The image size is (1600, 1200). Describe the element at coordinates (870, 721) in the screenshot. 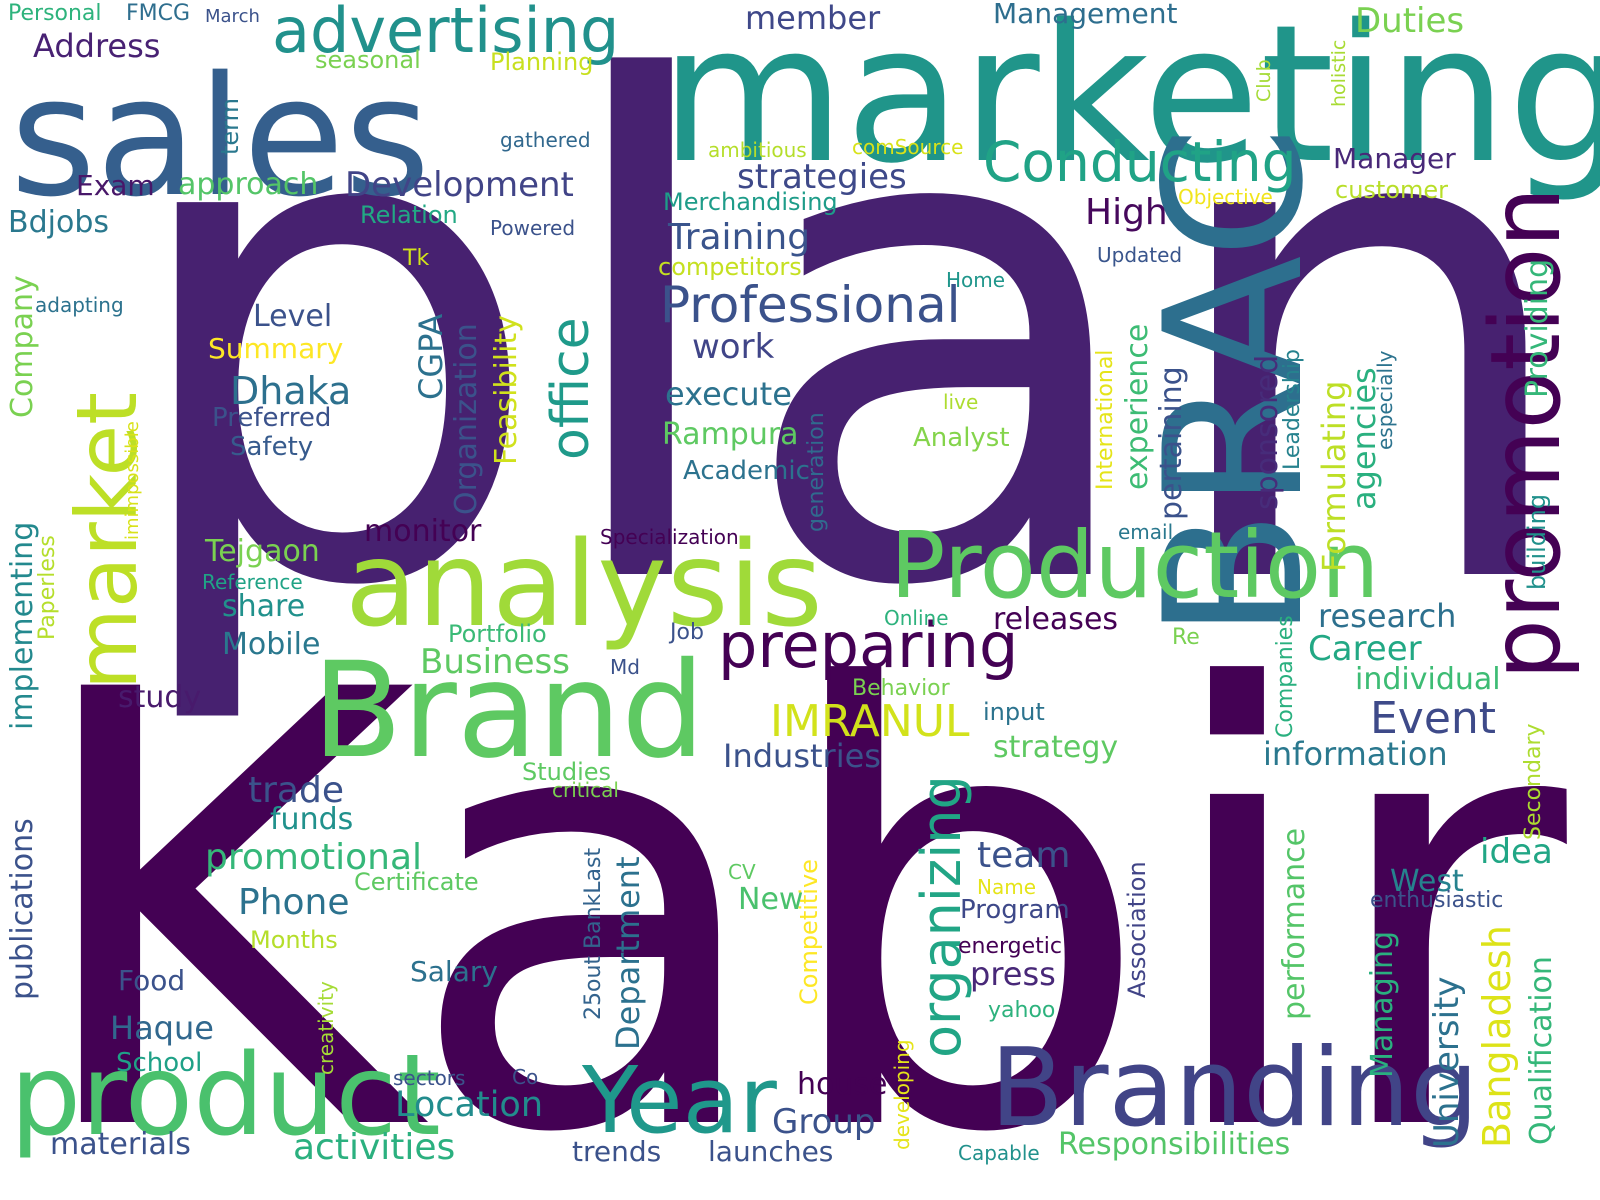

I see `word-imranul: IMRANUL` at that location.